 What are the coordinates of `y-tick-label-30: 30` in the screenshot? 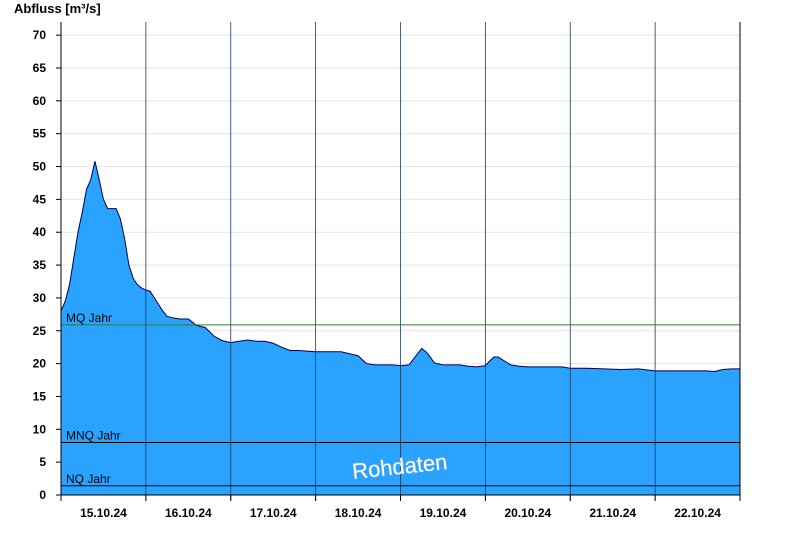 It's located at (40, 298).